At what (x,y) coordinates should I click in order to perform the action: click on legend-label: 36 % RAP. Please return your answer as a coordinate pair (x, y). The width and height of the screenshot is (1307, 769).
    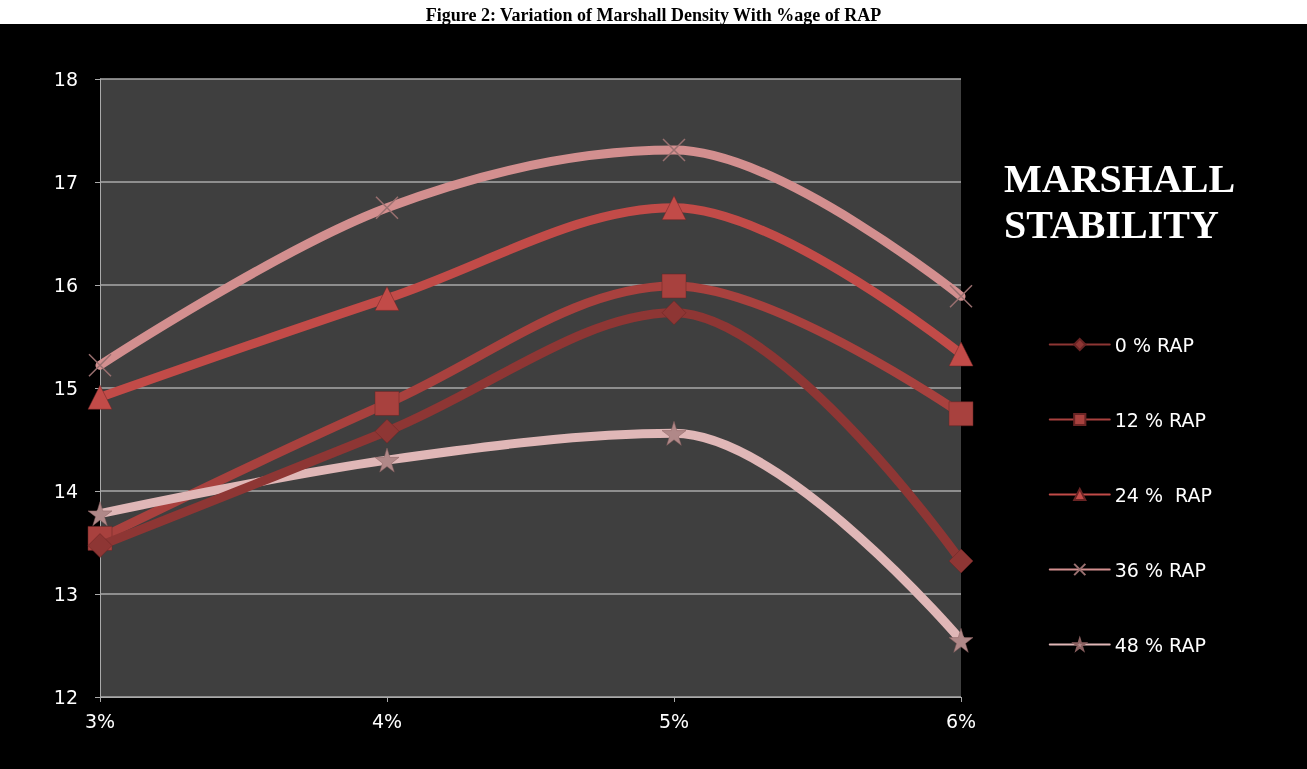
    Looking at the image, I should click on (1160, 569).